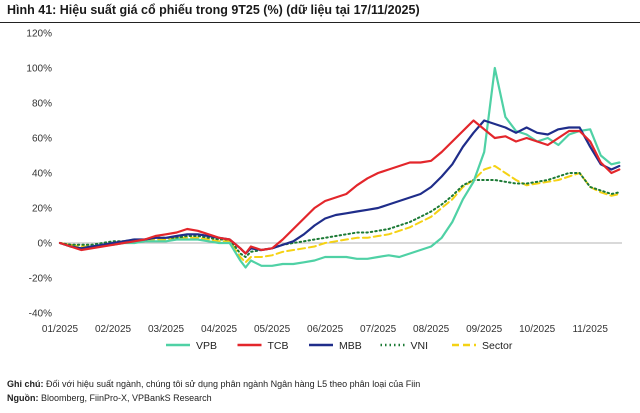 This screenshot has width=640, height=413. Describe the element at coordinates (420, 346) in the screenshot. I see `legend-label: VNI` at that location.